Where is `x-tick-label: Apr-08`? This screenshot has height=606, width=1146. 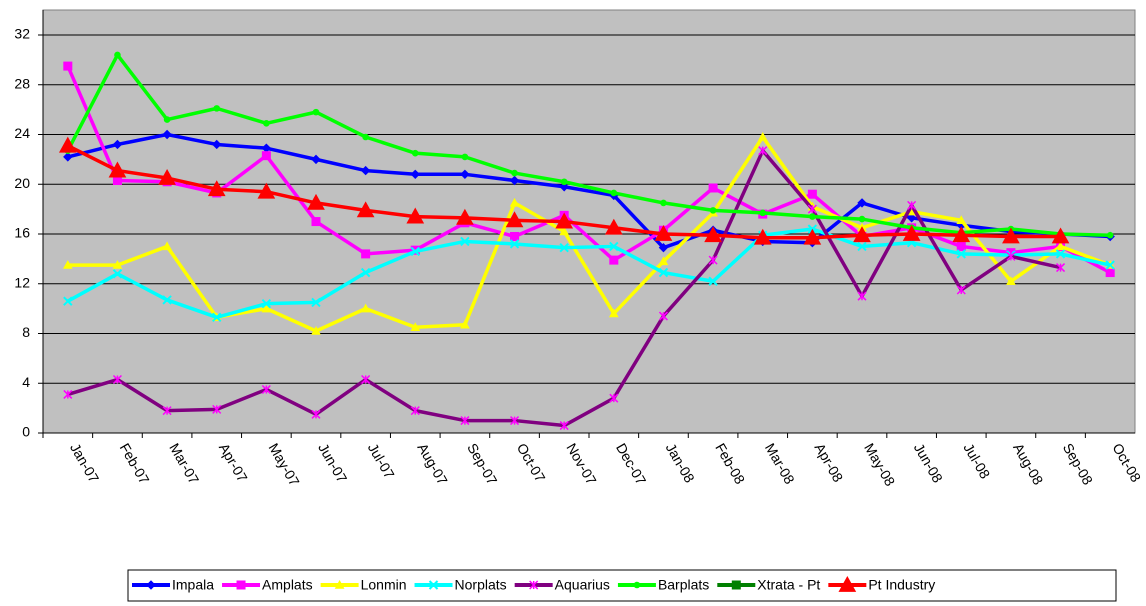
x-tick-label: Apr-08 is located at coordinates (829, 462).